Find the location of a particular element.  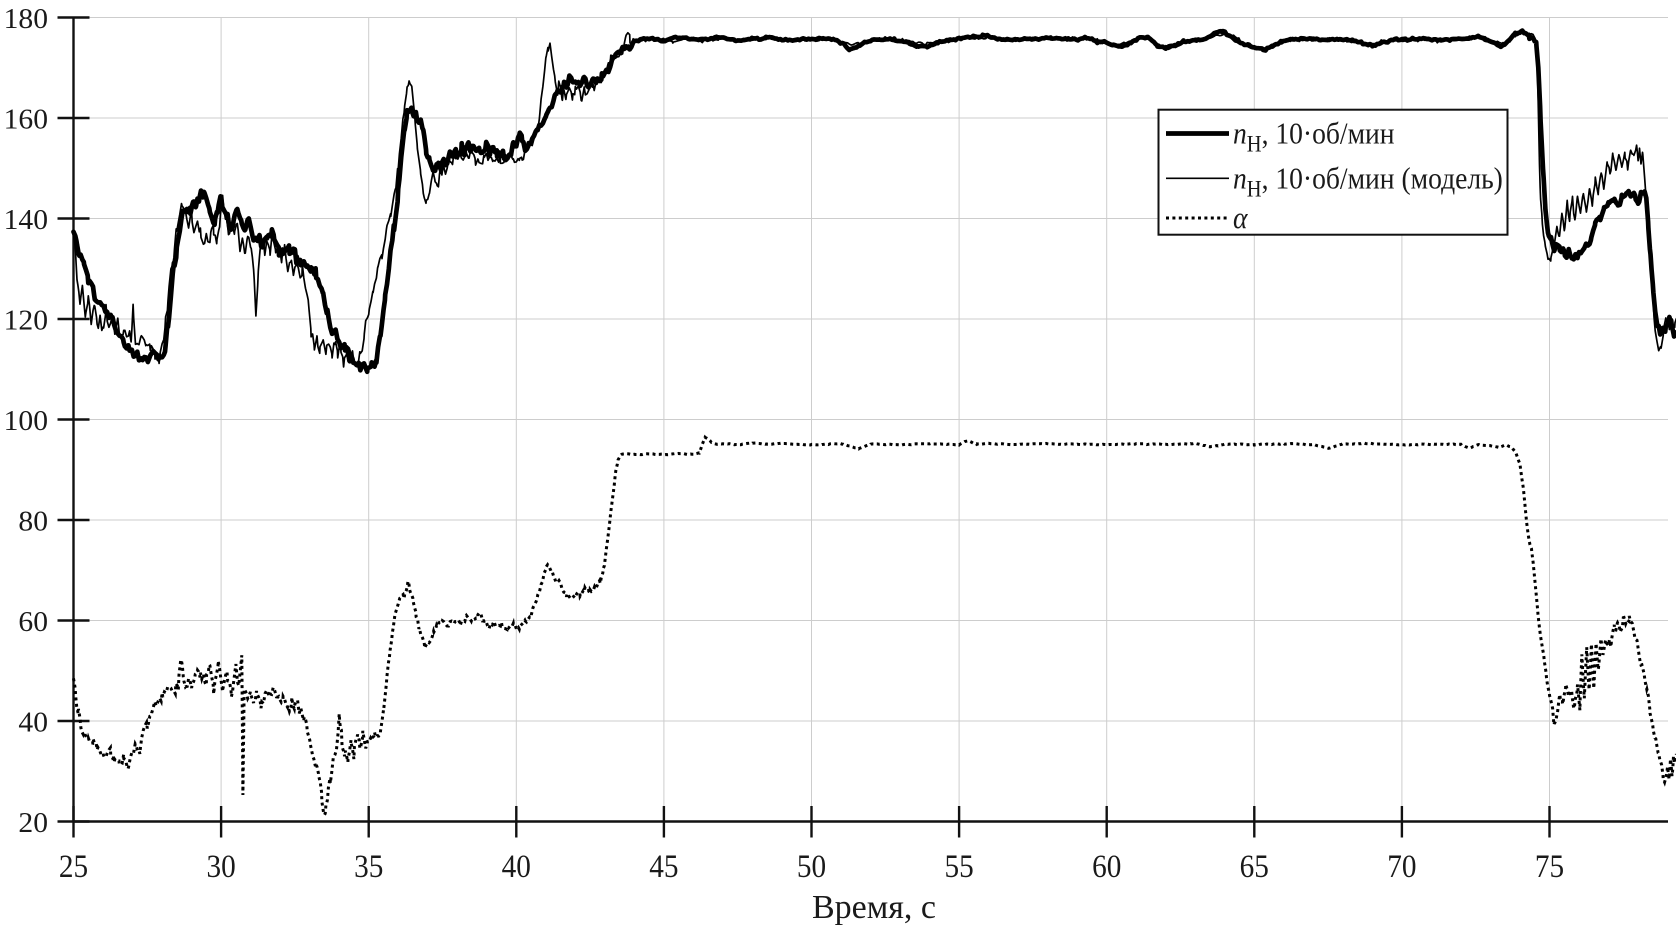

svg-text: 25 is located at coordinates (73, 866).